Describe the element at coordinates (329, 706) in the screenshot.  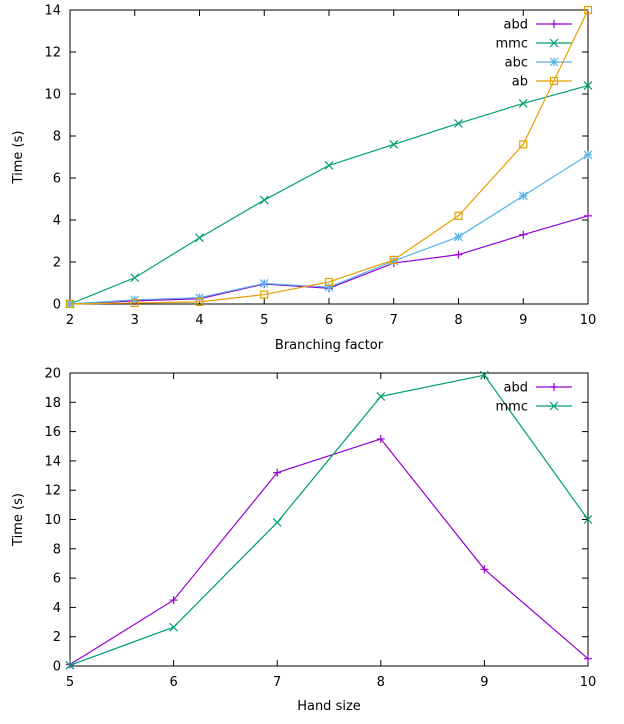
I see `x-axis-label: Hand size` at that location.